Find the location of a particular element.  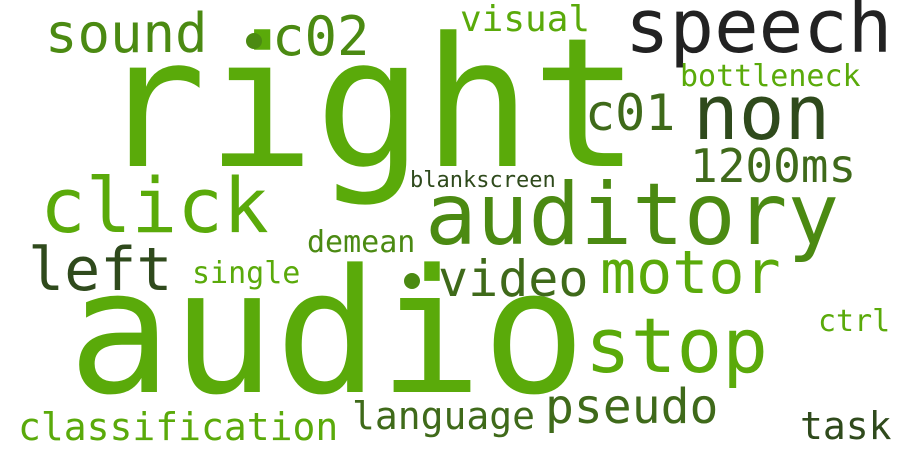

word-auditory: auditory is located at coordinates (632, 215).